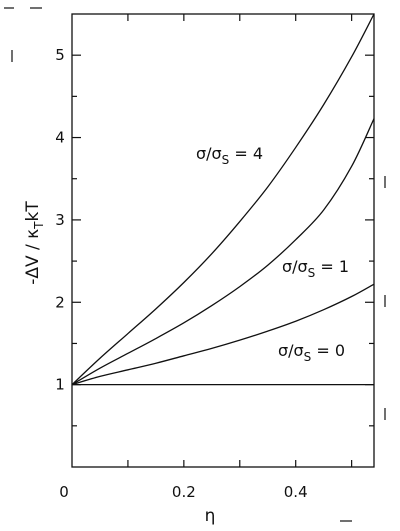 Image resolution: width=400 pixels, height=531 pixels. What do you see at coordinates (39, 225) in the screenshot?
I see `y-axis-label-sub: T` at bounding box center [39, 225].